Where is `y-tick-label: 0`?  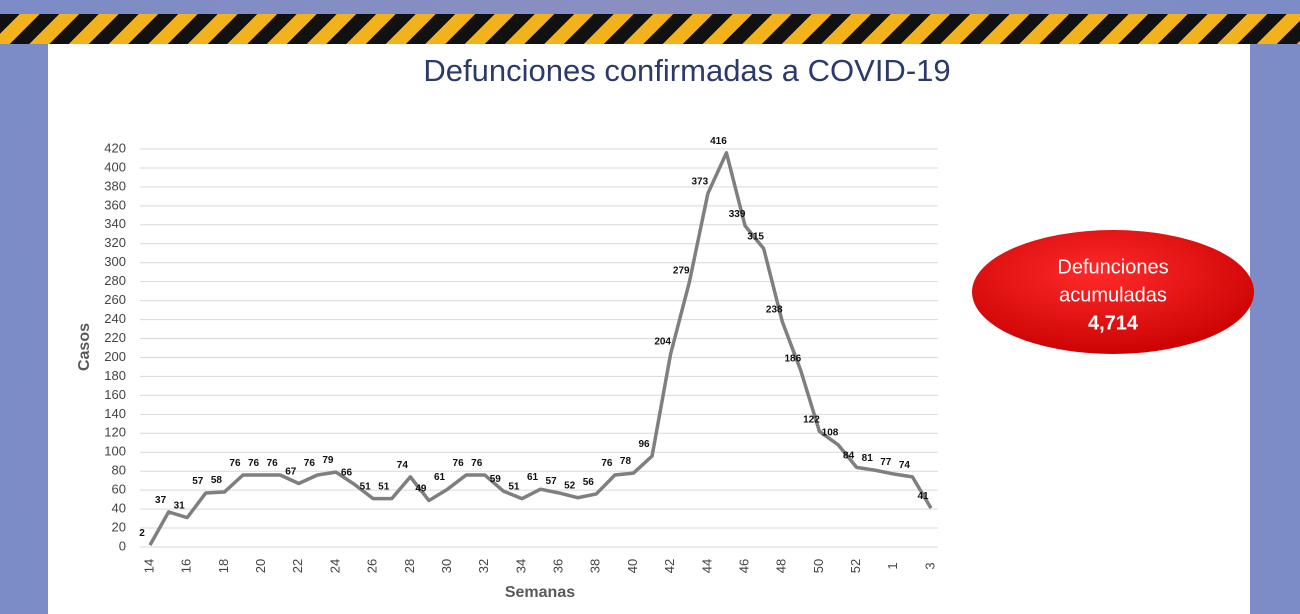 y-tick-label: 0 is located at coordinates (122, 545).